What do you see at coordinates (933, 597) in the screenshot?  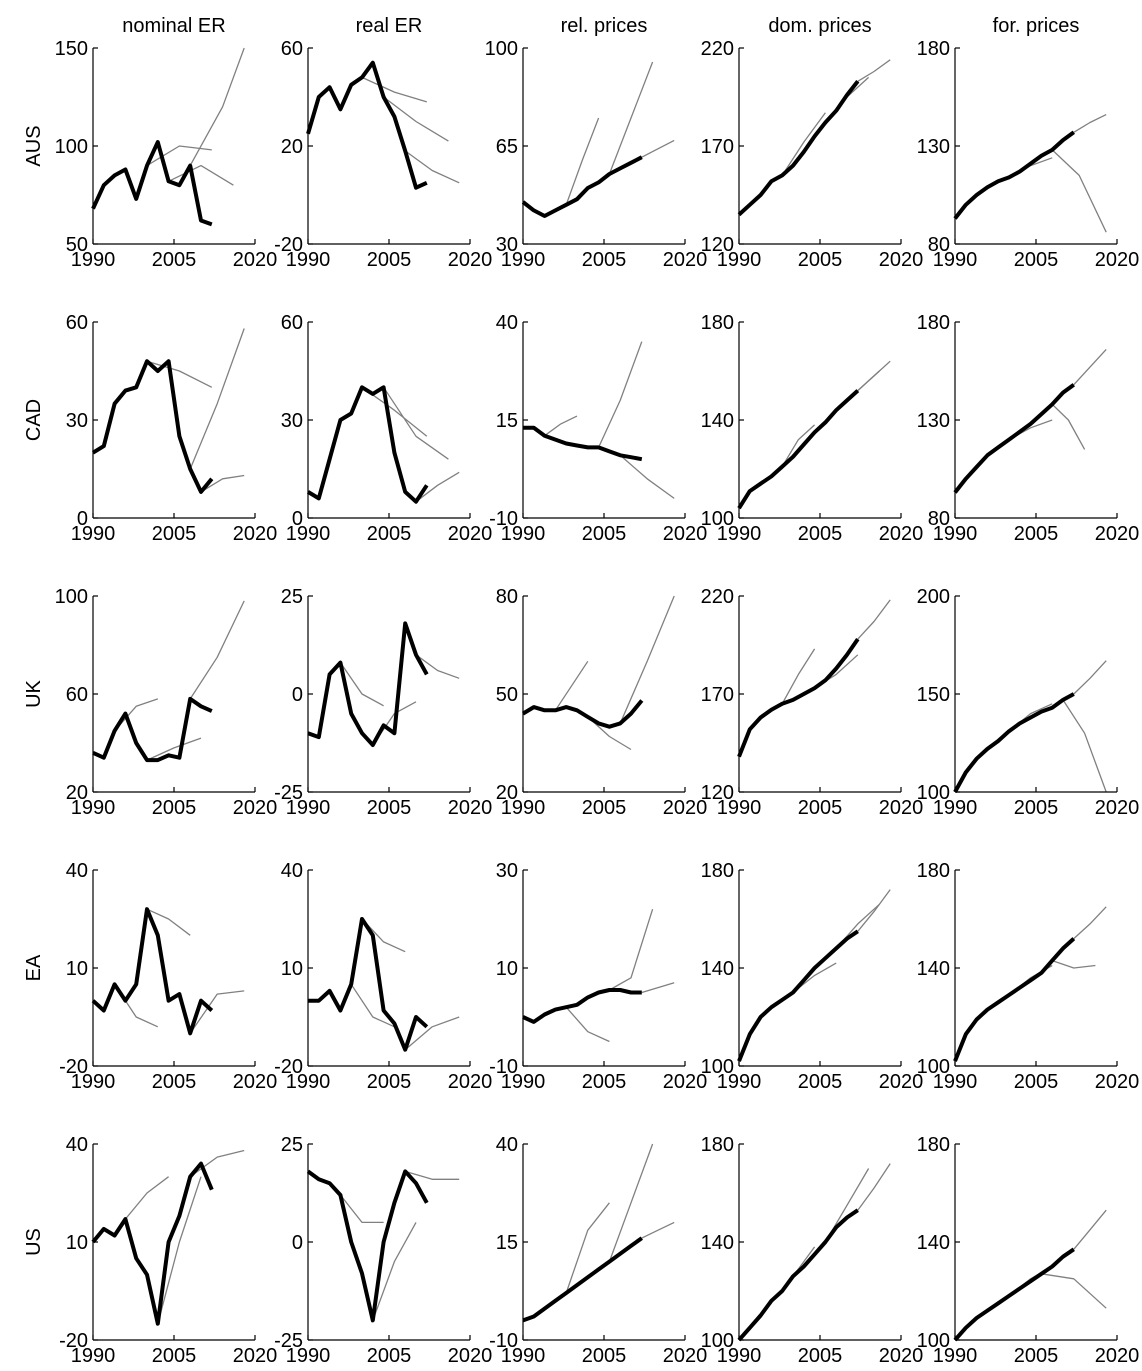 I see `y-tick-label: 200` at bounding box center [933, 597].